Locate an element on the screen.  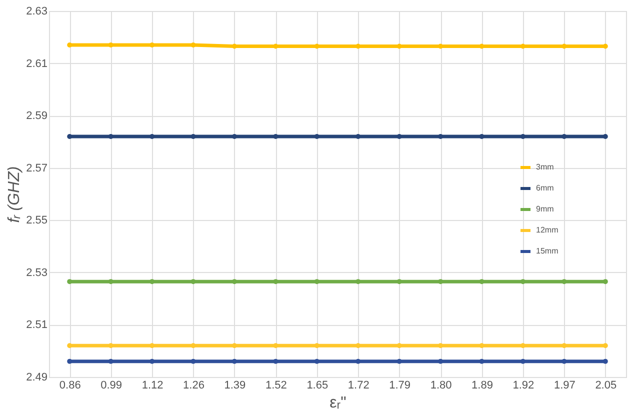
legend-label: 12mm is located at coordinates (547, 230).